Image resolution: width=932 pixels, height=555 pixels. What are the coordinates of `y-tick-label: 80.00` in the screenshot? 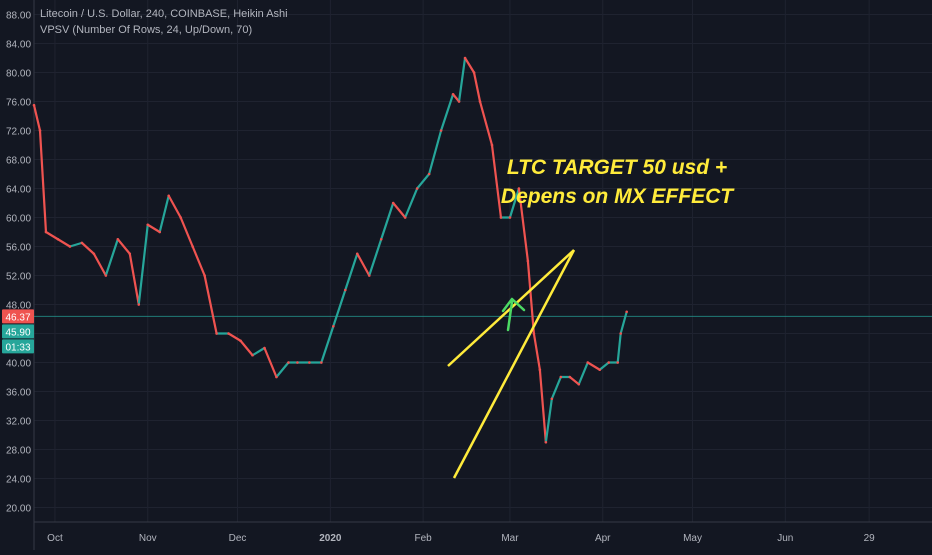 It's located at (18, 74).